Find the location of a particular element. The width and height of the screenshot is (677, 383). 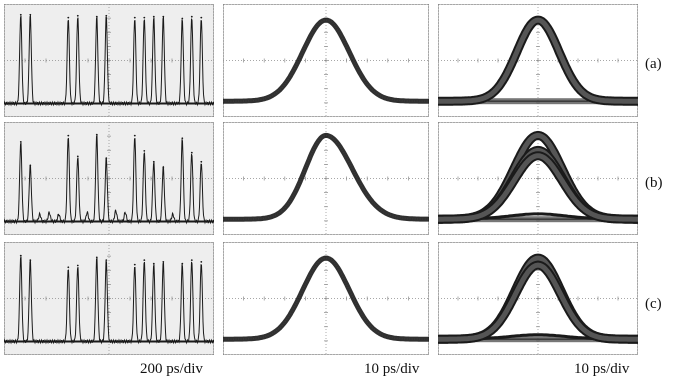

time-scale-label-pulse: 10 ps/div is located at coordinates (392, 369).